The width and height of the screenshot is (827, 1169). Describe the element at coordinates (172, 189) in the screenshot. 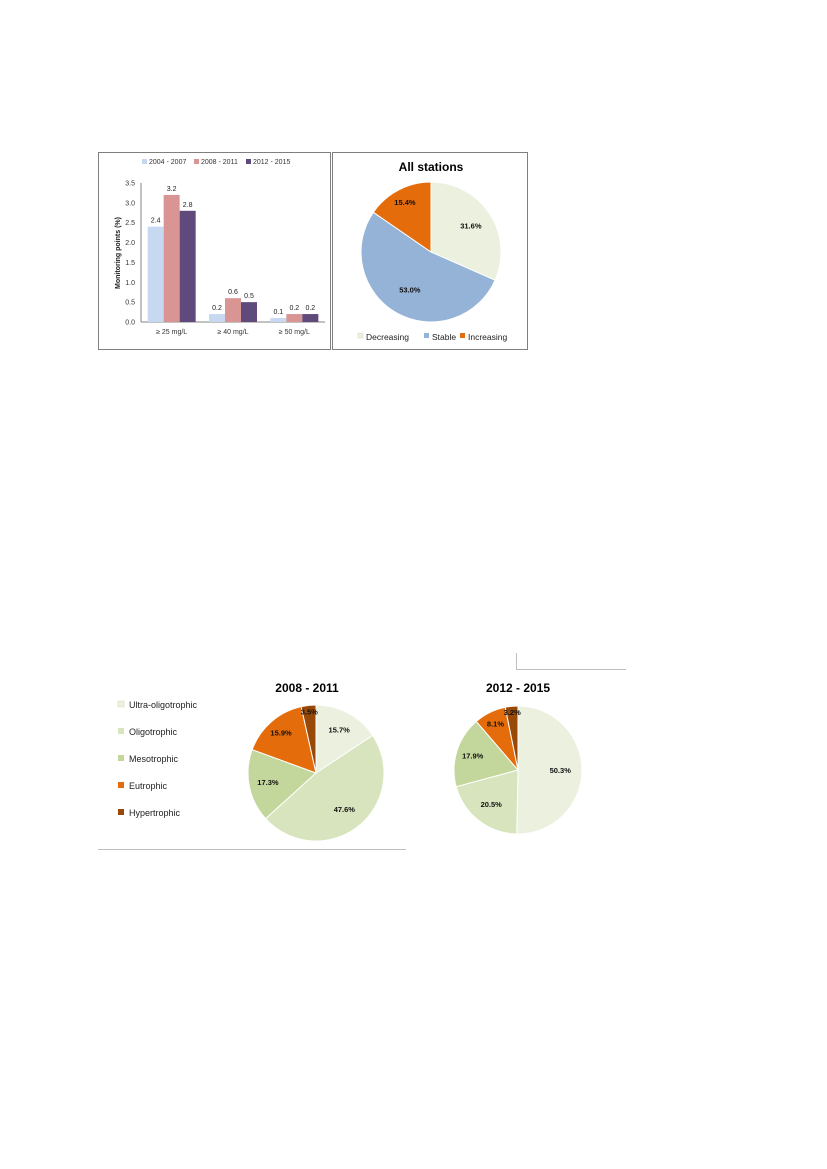

I see `bar-data-label: 3.2` at that location.